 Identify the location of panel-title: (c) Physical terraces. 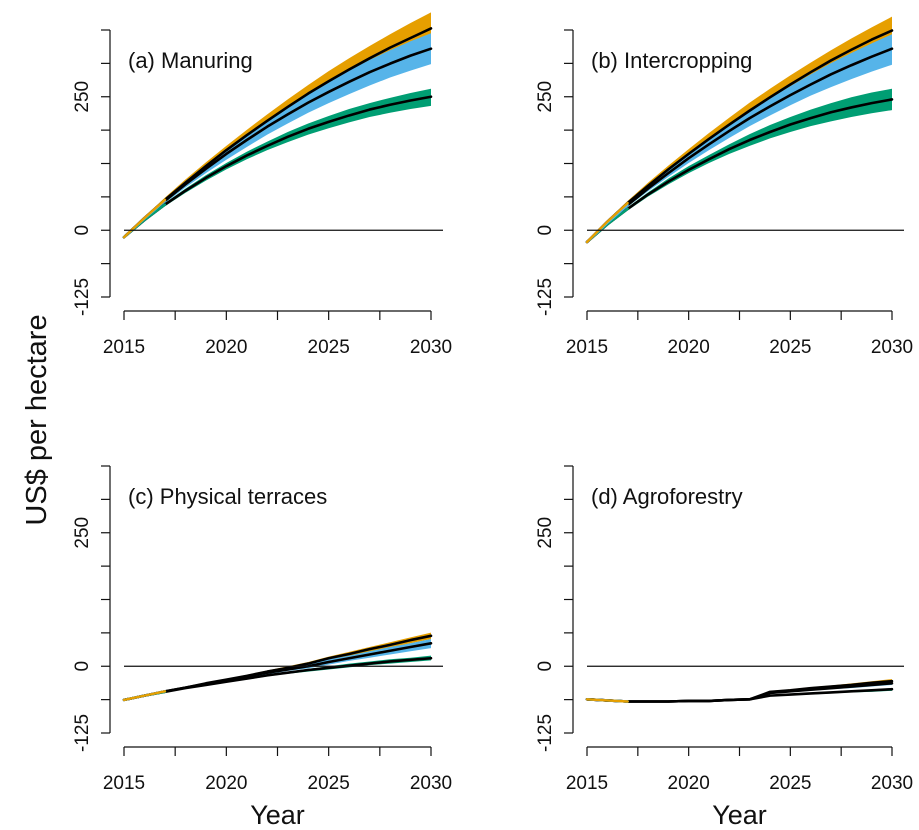
(227, 496).